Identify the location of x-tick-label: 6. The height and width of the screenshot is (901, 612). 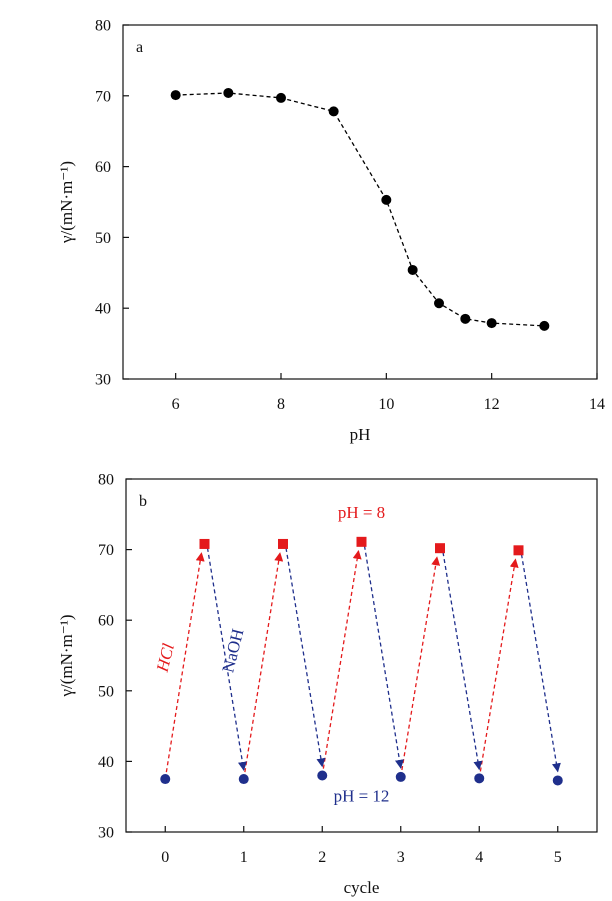
(176, 404).